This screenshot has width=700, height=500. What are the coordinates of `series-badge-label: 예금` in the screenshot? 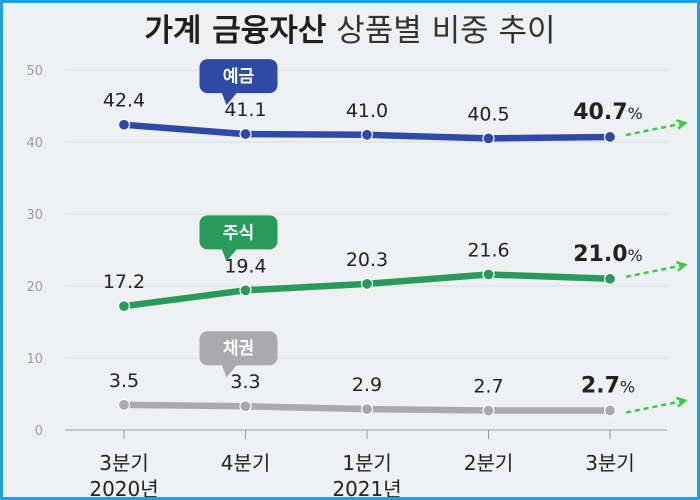 It's located at (239, 77).